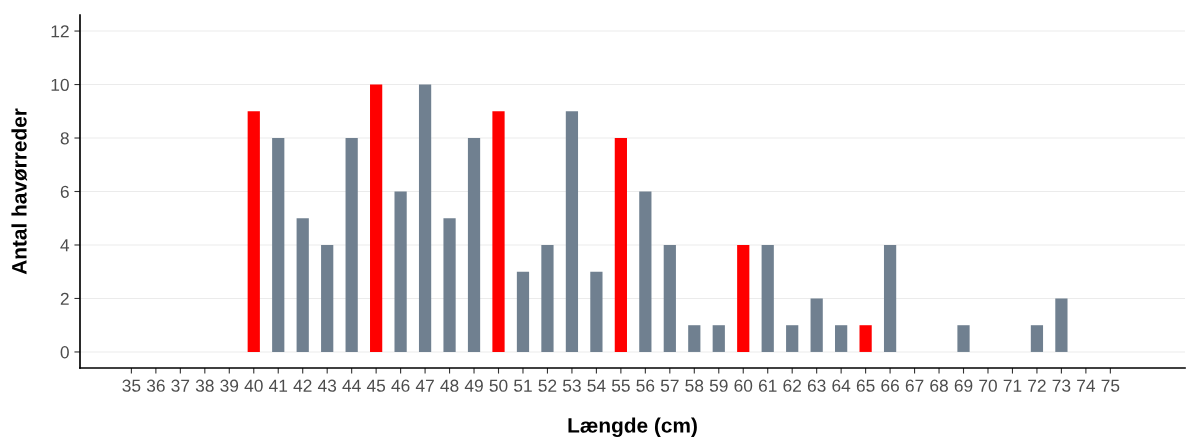 The image size is (1194, 438). What do you see at coordinates (64, 138) in the screenshot?
I see `y-tick-label: 8` at bounding box center [64, 138].